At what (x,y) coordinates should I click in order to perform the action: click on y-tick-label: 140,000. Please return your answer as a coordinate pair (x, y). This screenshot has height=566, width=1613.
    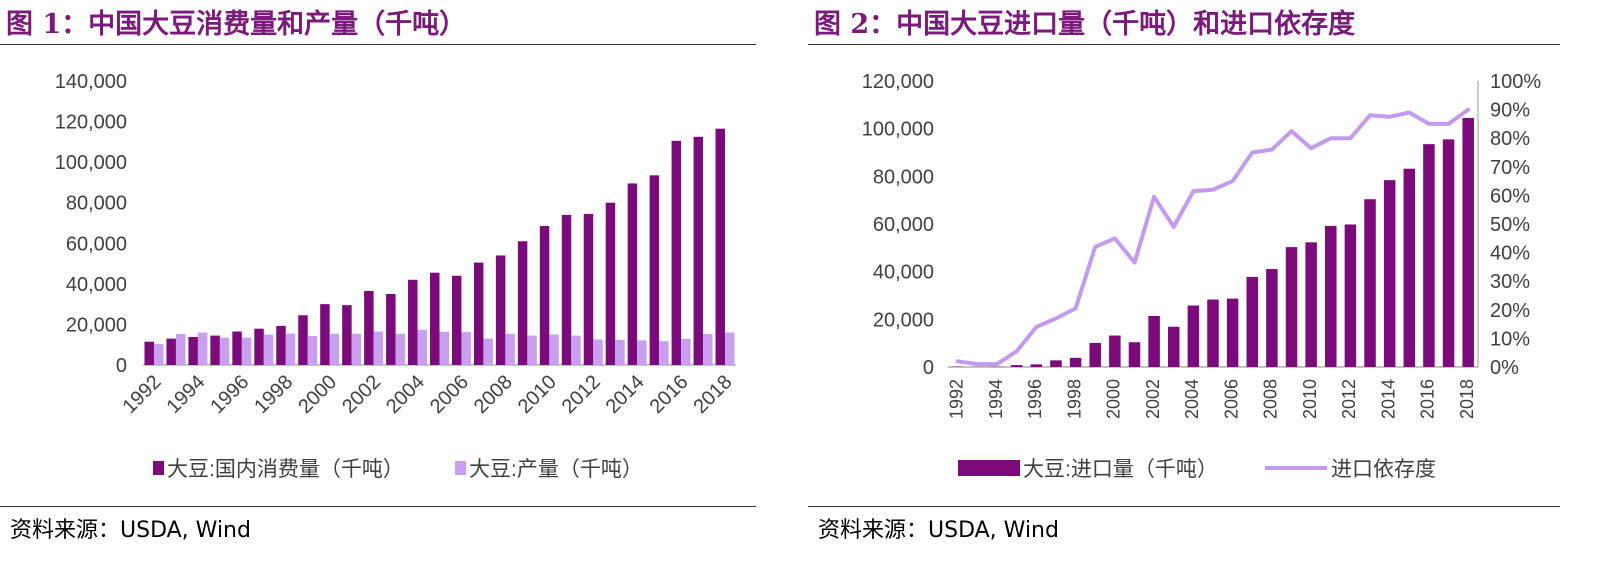
    Looking at the image, I should click on (91, 82).